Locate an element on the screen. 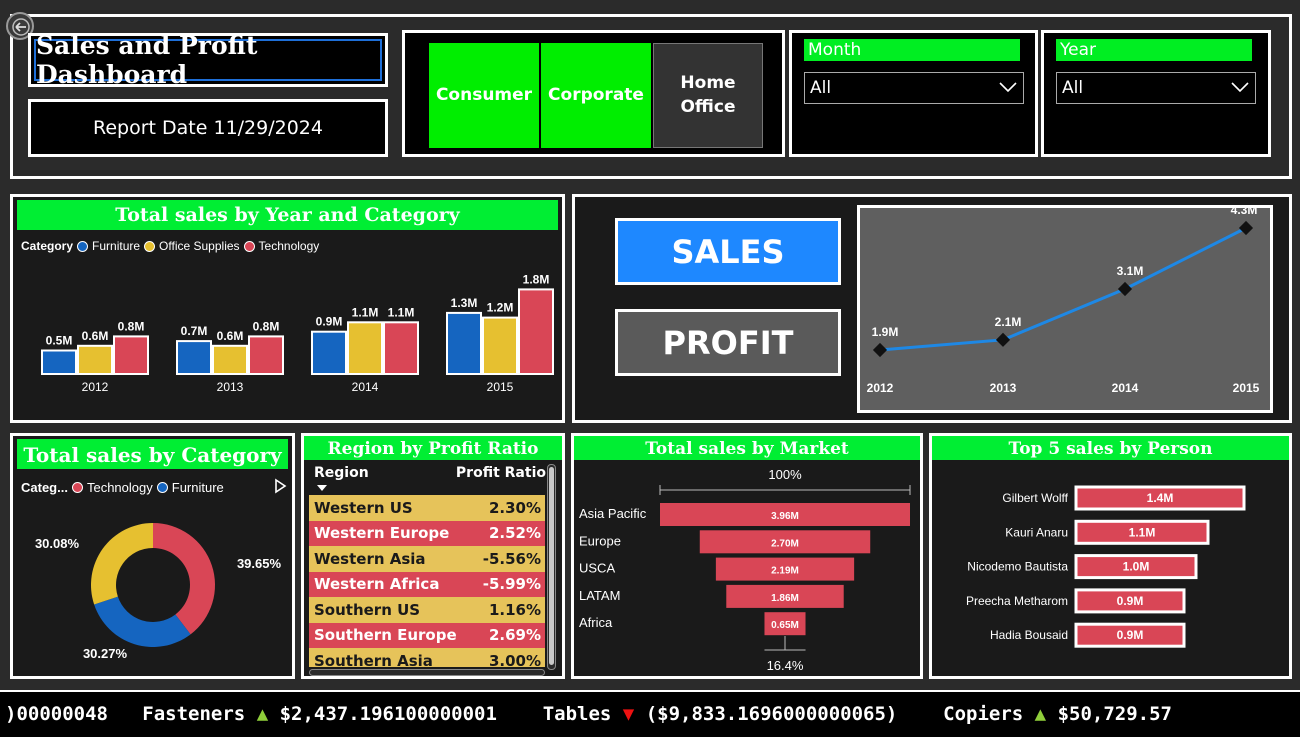 Image resolution: width=1311 pixels, height=737 pixels. table-horizontal-scrollbar is located at coordinates (427, 672).